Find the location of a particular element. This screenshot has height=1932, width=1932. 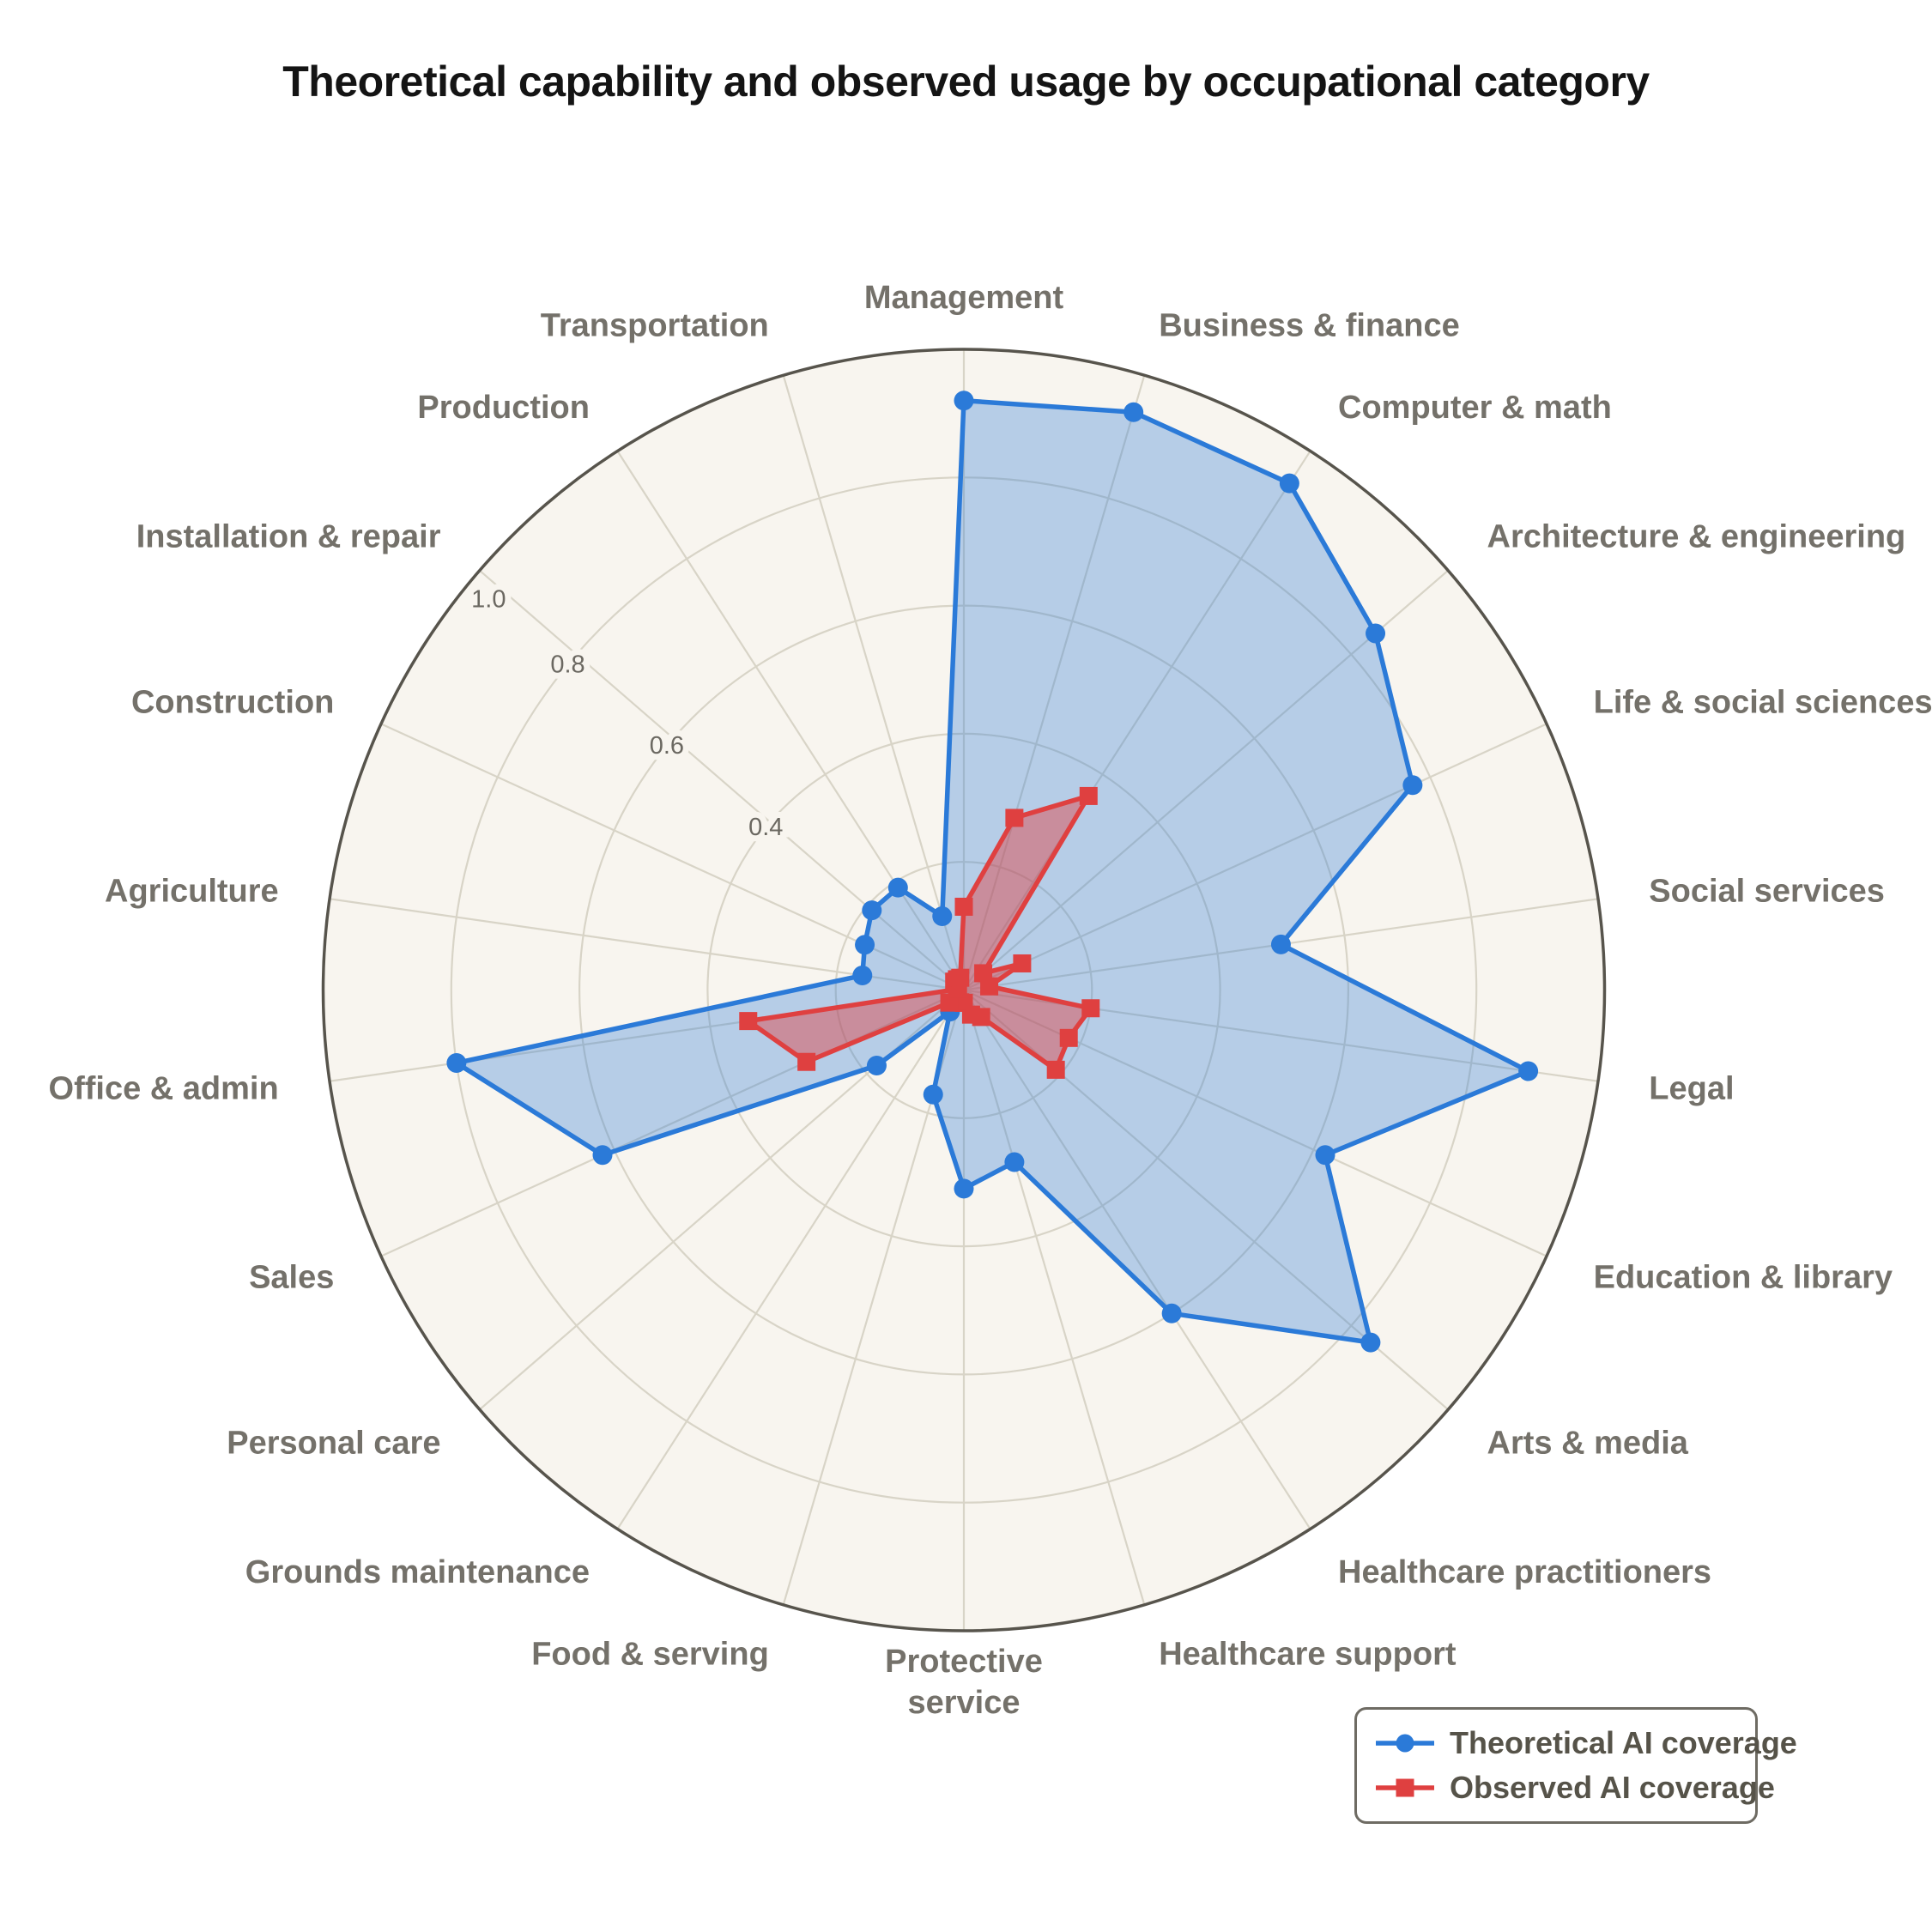

category-label-architecture-engineering: Architecture & engineering is located at coordinates (1697, 536).